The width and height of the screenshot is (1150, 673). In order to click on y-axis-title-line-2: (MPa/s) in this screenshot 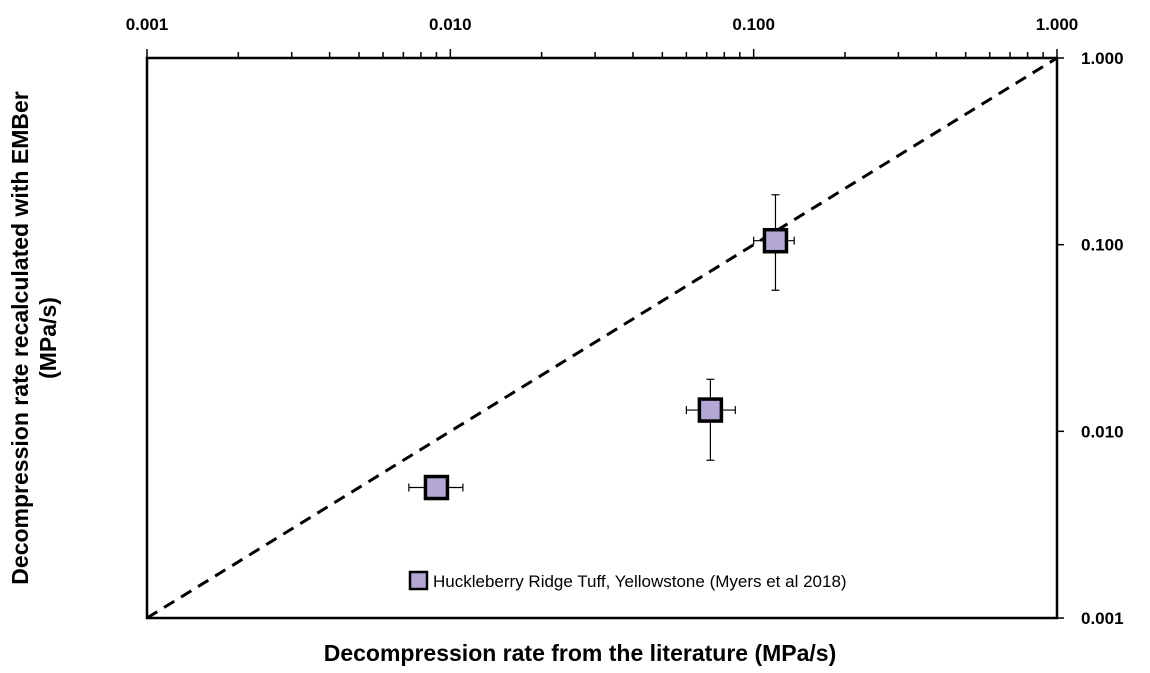, I will do `click(48, 338)`.